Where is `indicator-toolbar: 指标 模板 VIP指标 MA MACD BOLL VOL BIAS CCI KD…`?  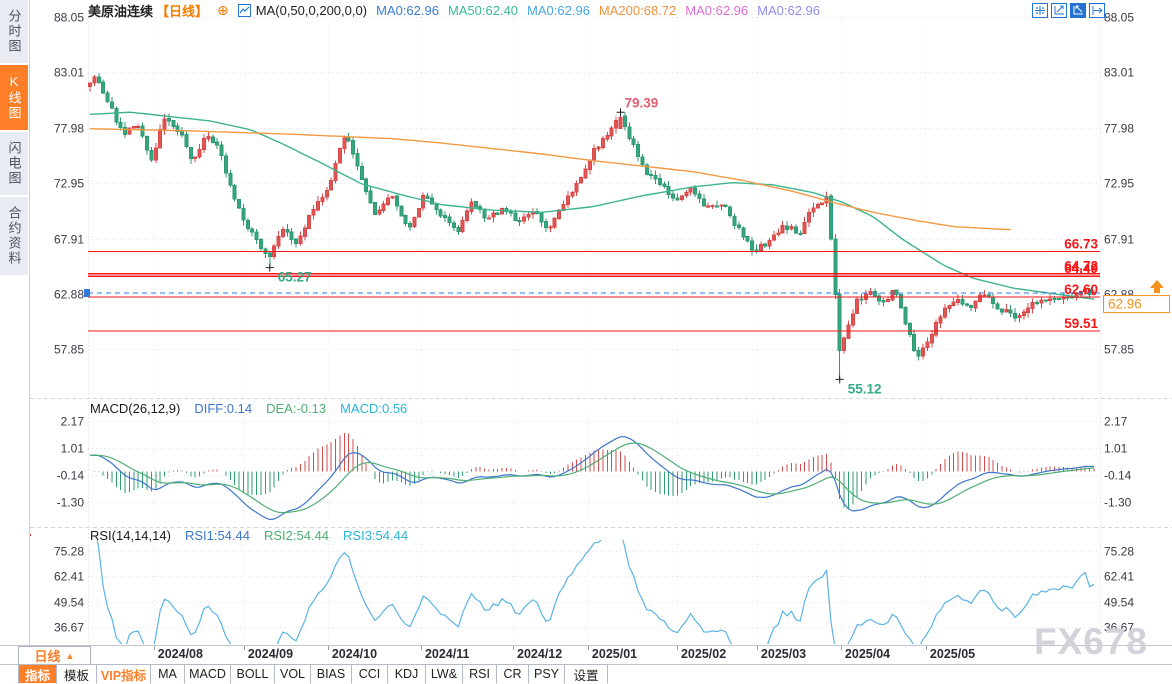
indicator-toolbar: 指标 模板 VIP指标 MA MACD BOLL VOL BIAS CCI KD… is located at coordinates (586, 674).